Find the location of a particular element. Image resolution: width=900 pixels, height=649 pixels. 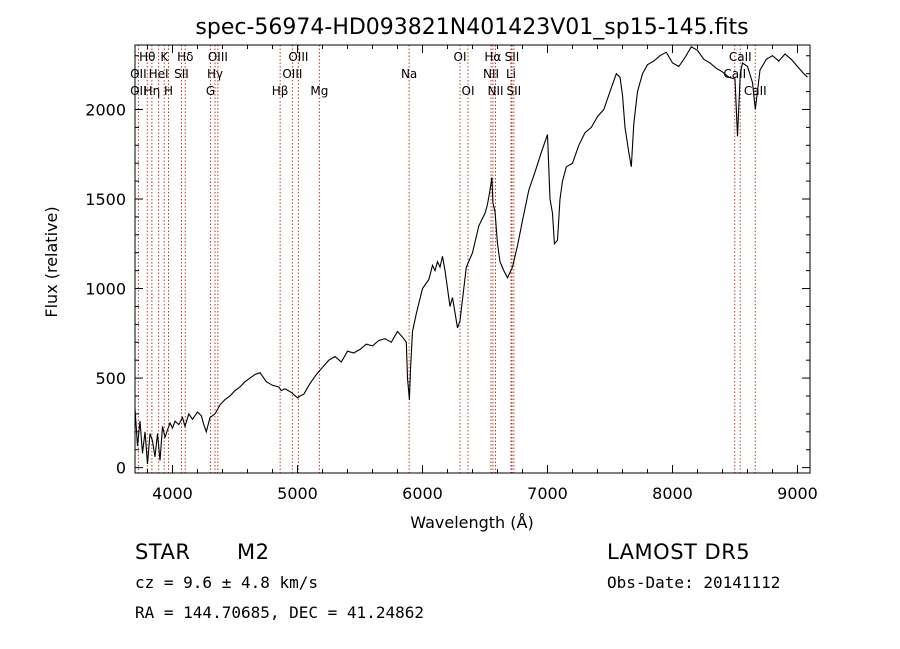

obs-date-text: Obs-Date: 20141112 is located at coordinates (694, 582).